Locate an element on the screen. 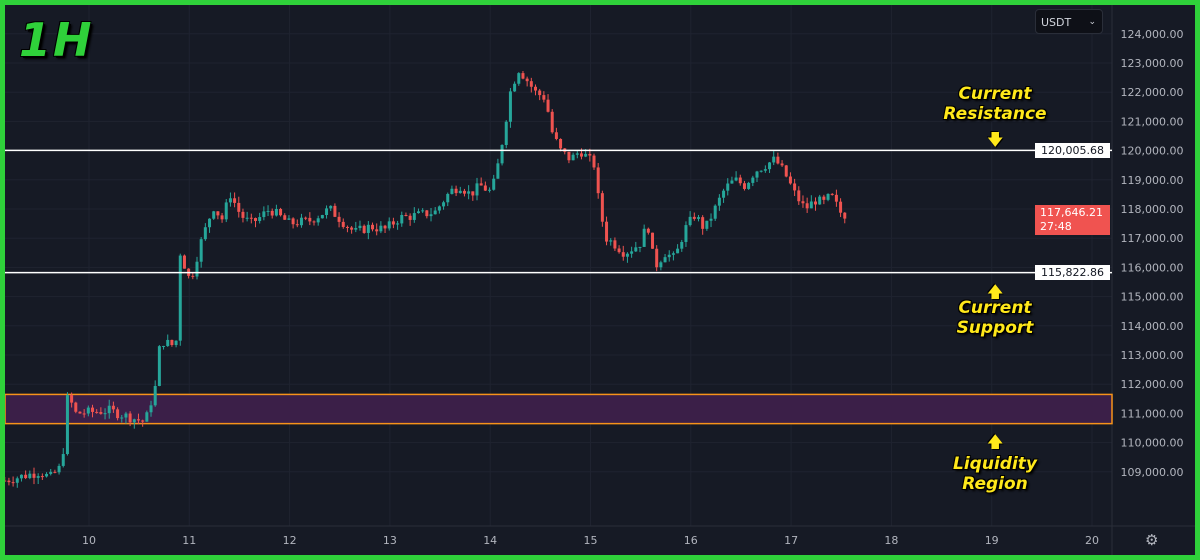 This screenshot has height=560, width=1200. support-annotation: Current Support is located at coordinates (995, 318).